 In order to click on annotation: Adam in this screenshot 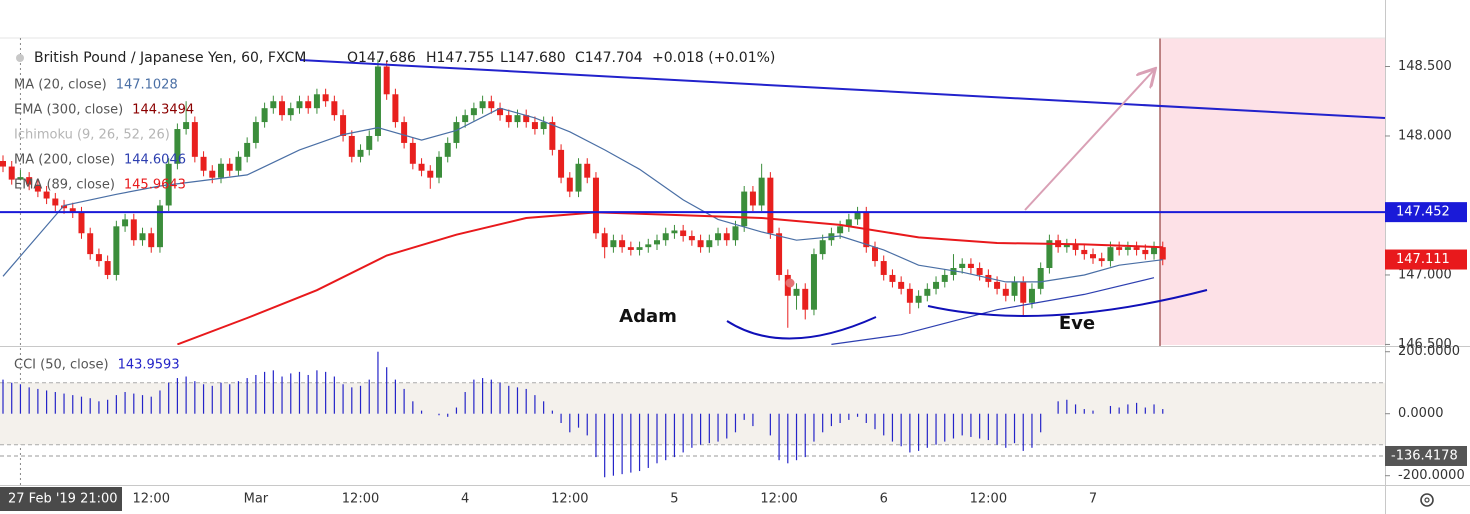, I will do `click(648, 316)`.